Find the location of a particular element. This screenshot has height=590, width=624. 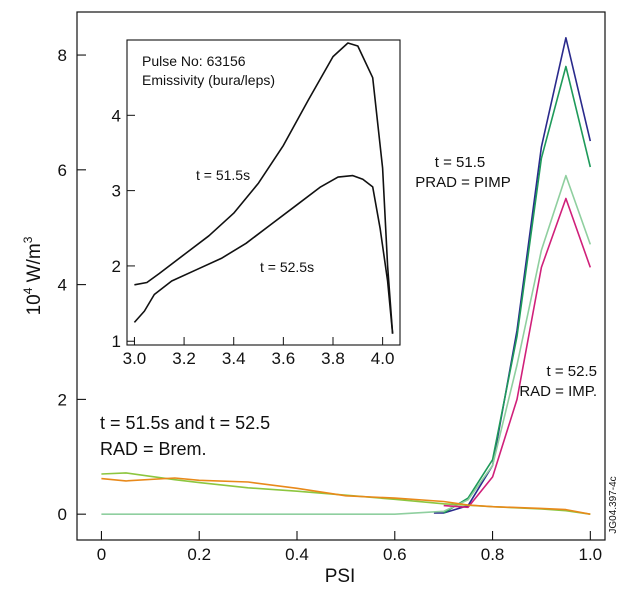

main-y-tick-label: 2 is located at coordinates (62, 399).